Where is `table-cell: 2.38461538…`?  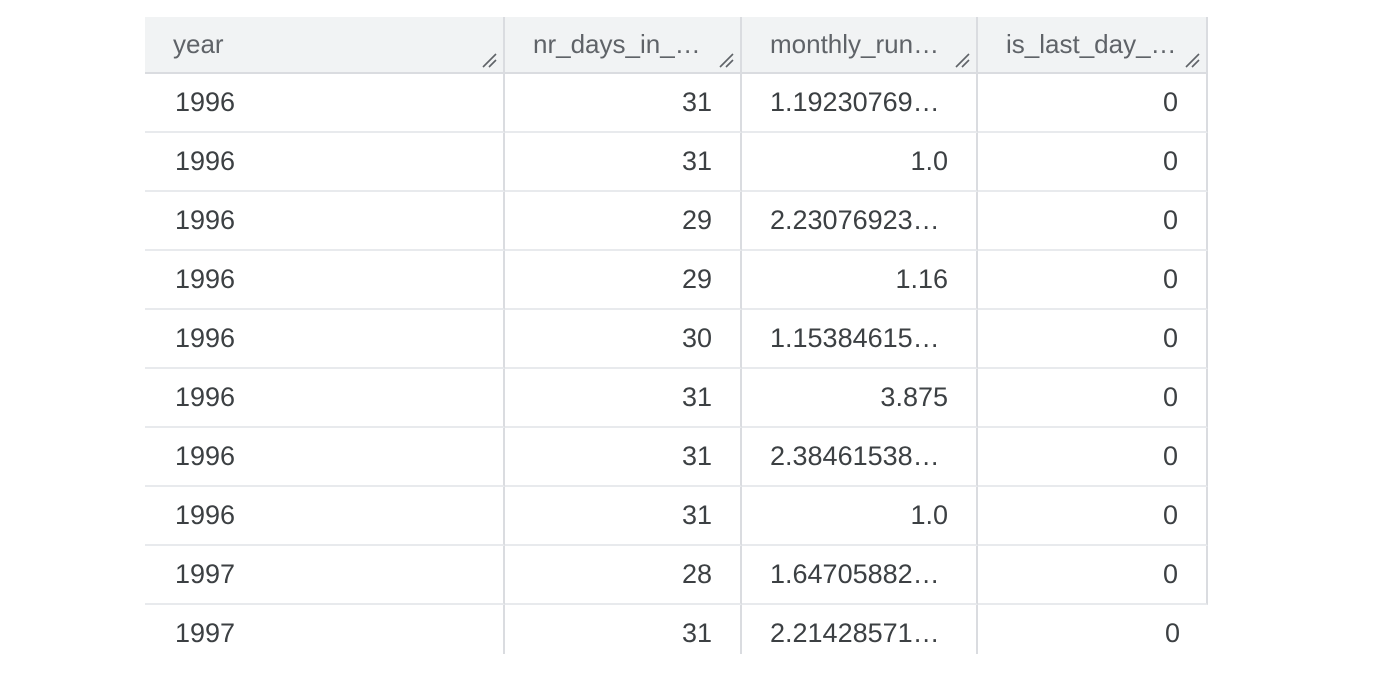
table-cell: 2.38461538… is located at coordinates (860, 457).